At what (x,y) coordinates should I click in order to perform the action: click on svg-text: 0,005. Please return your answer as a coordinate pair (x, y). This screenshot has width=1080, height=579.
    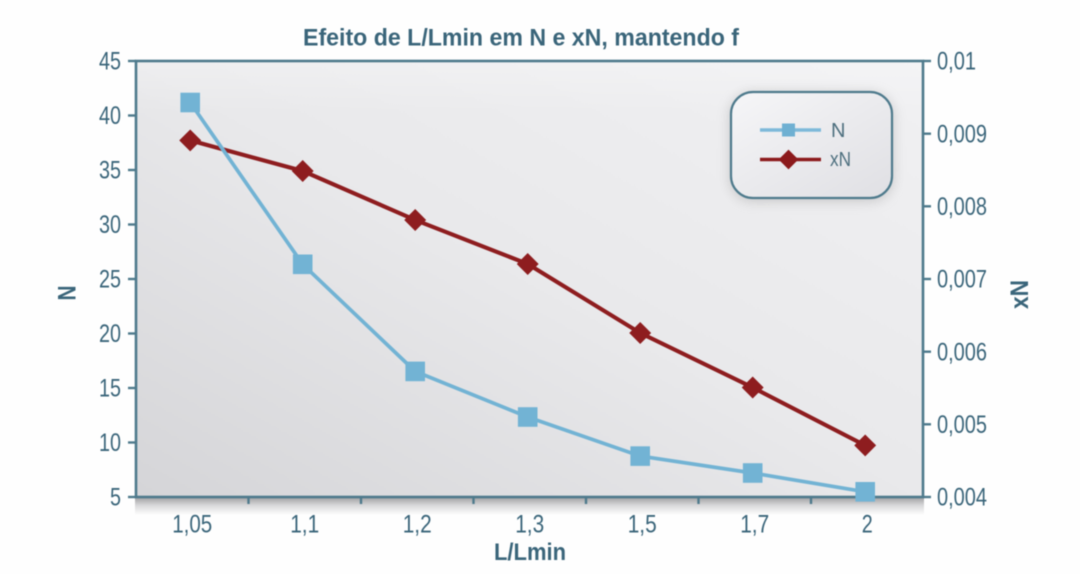
    Looking at the image, I should click on (962, 425).